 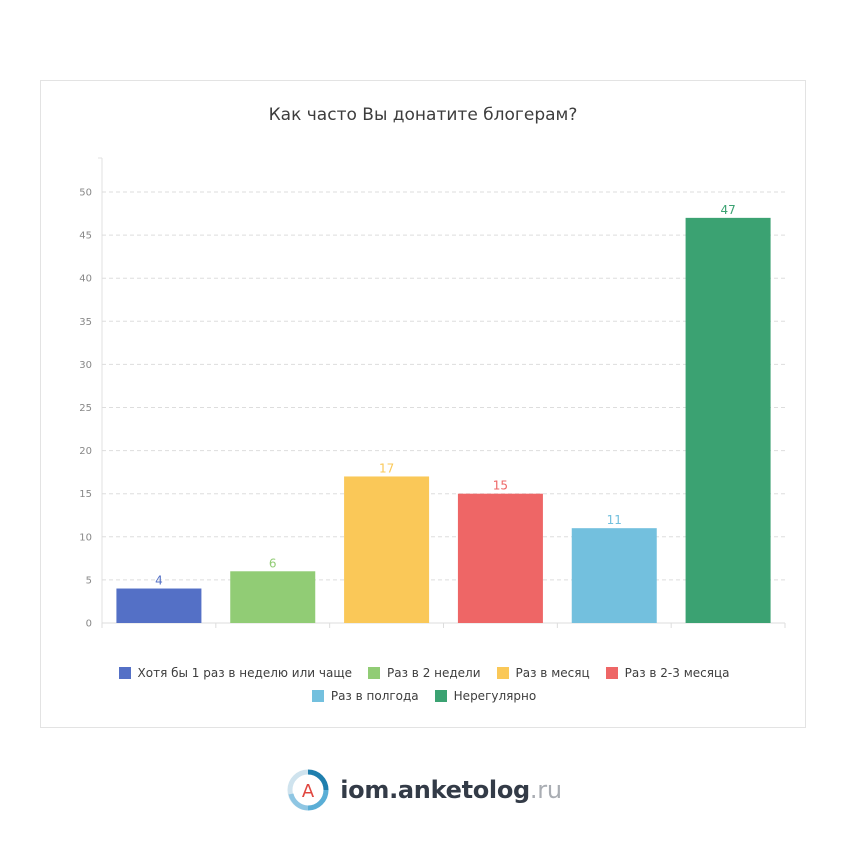 I want to click on data-label: 4, so click(x=159, y=581).